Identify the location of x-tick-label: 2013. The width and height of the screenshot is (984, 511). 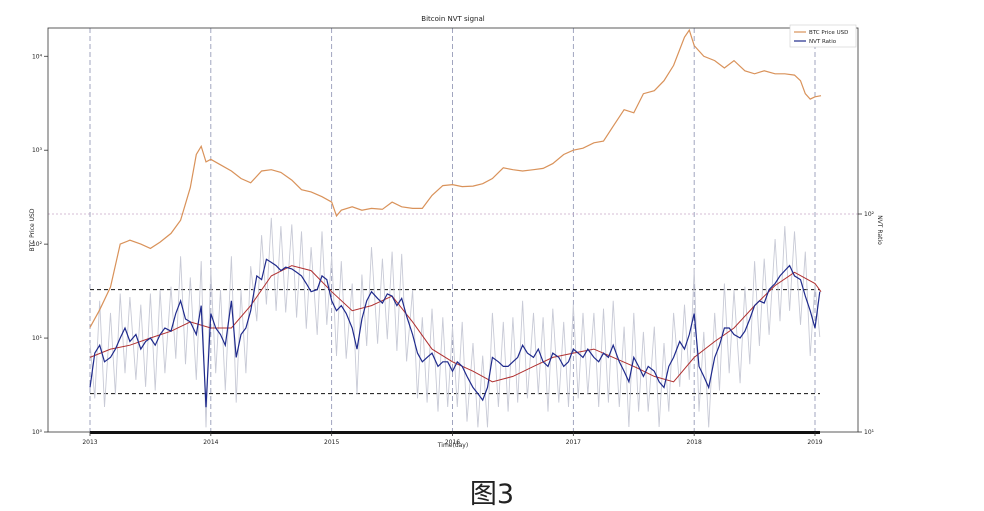
(89, 442).